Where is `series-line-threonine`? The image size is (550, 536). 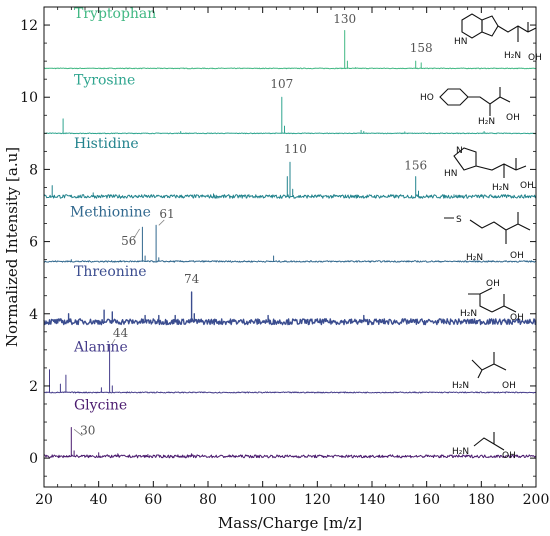
series-line-threonine is located at coordinates (290, 308).